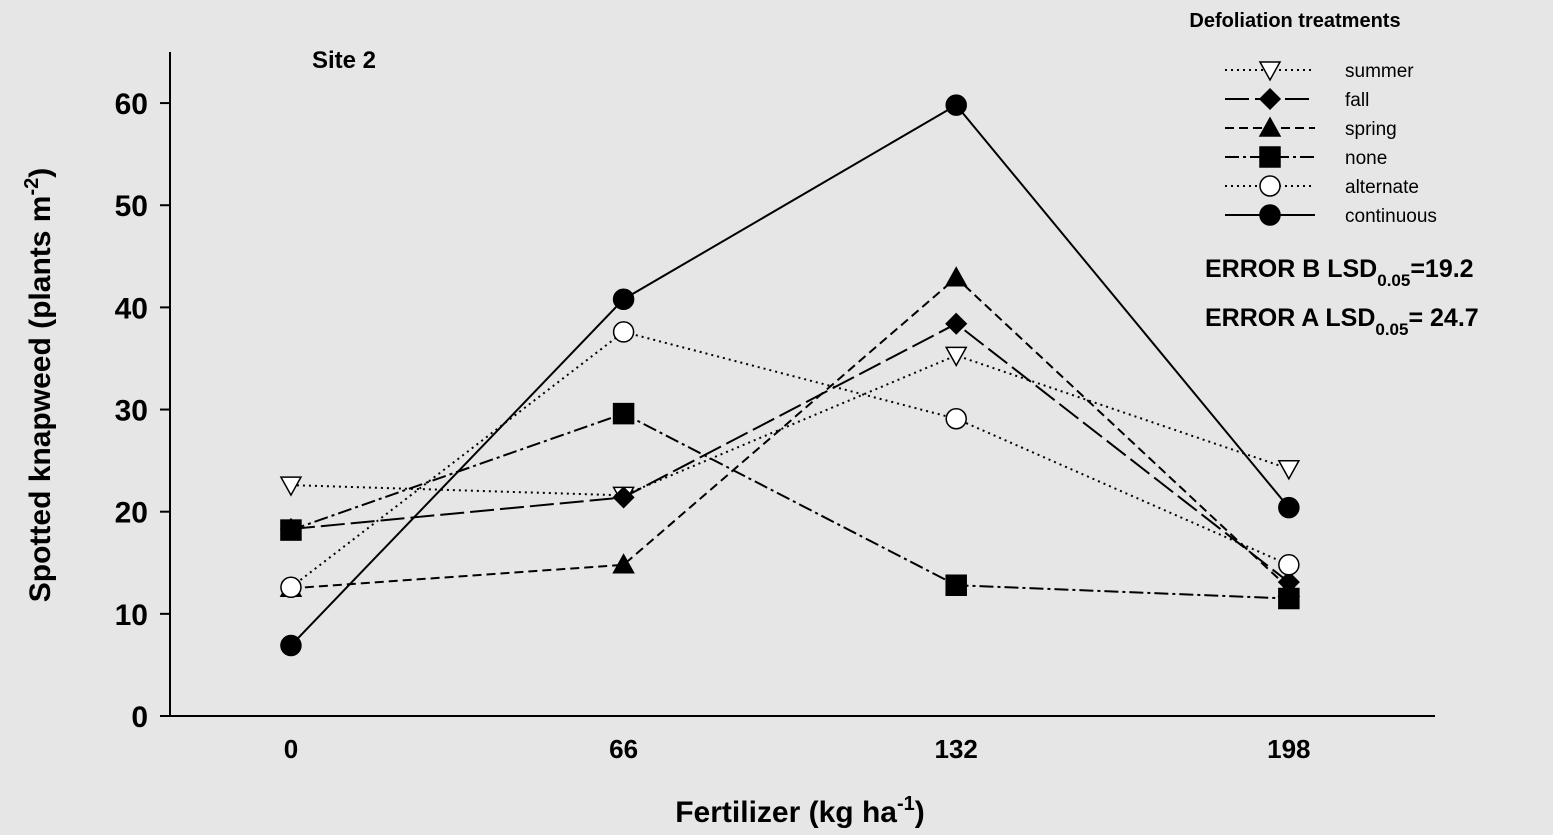 The width and height of the screenshot is (1553, 835). What do you see at coordinates (131, 206) in the screenshot?
I see `y-tick-label: 50` at bounding box center [131, 206].